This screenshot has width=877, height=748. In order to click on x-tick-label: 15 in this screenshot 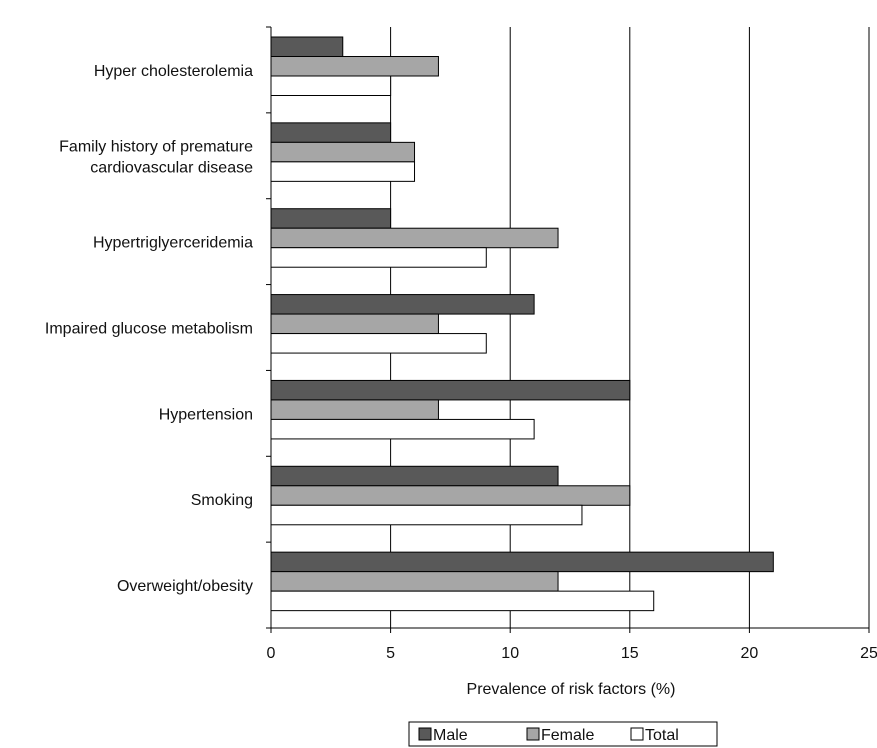, I will do `click(630, 653)`.